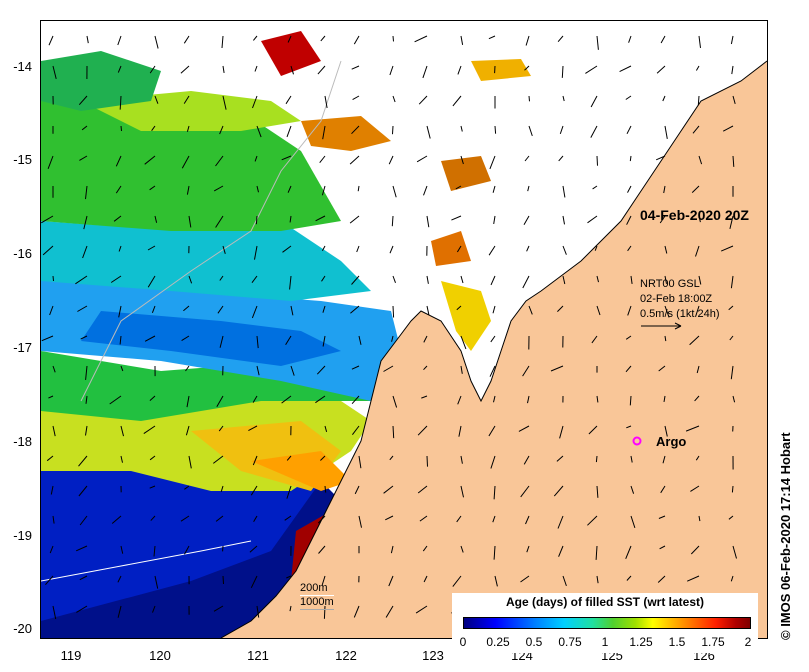 This screenshot has width=809, height=672. I want to click on lat-label-16: -16, so click(22, 253).